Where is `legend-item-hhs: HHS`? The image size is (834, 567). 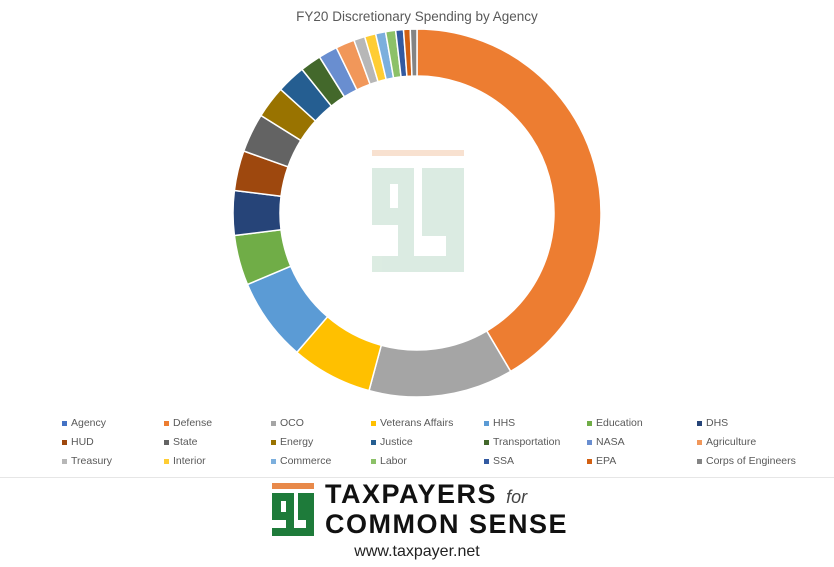 legend-item-hhs: HHS is located at coordinates (535, 423).